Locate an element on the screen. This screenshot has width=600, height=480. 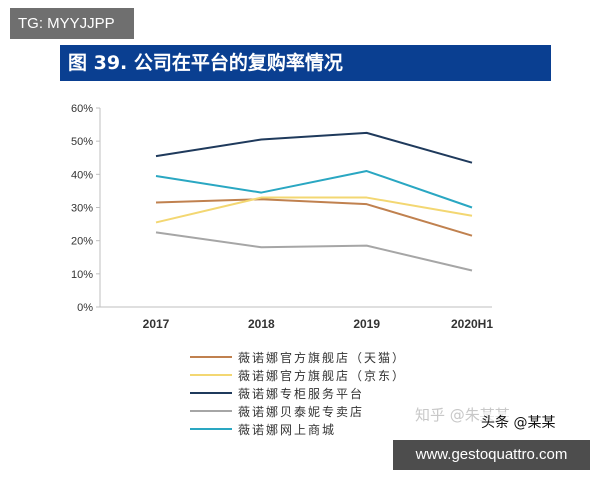
legend-label: 薇诺娜官方旗舰店（天猫） is located at coordinates (322, 357).